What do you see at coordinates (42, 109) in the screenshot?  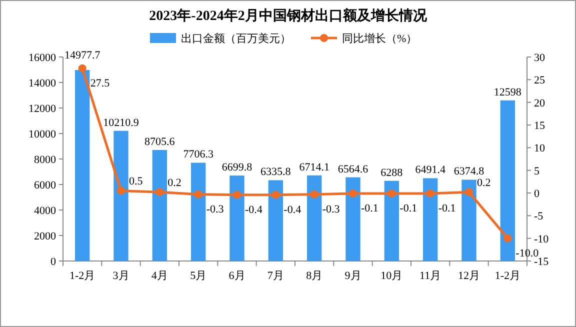 I see `y-tick-label: 12000` at bounding box center [42, 109].